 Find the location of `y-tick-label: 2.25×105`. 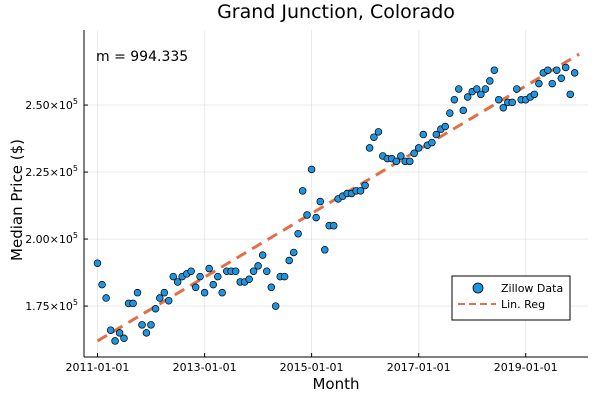

y-tick-label: 2.25×105 is located at coordinates (51, 171).